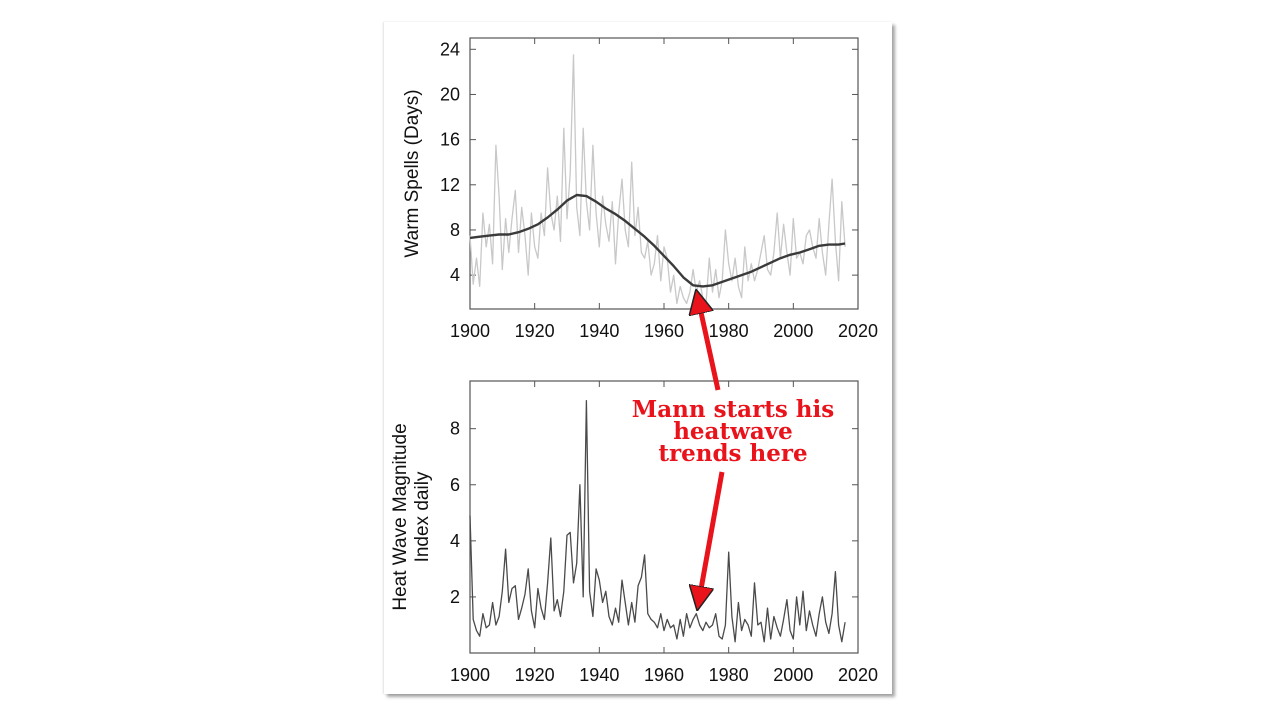 This screenshot has width=1280, height=720. I want to click on y-axis-label: Warm Spells (Days), so click(412, 173).